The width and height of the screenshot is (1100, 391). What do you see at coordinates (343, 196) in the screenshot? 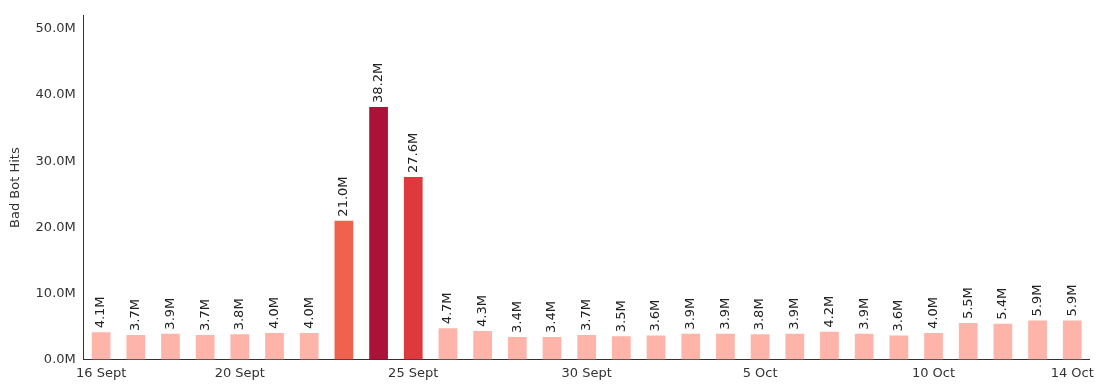
I see `data-label: 21.0M` at bounding box center [343, 196].